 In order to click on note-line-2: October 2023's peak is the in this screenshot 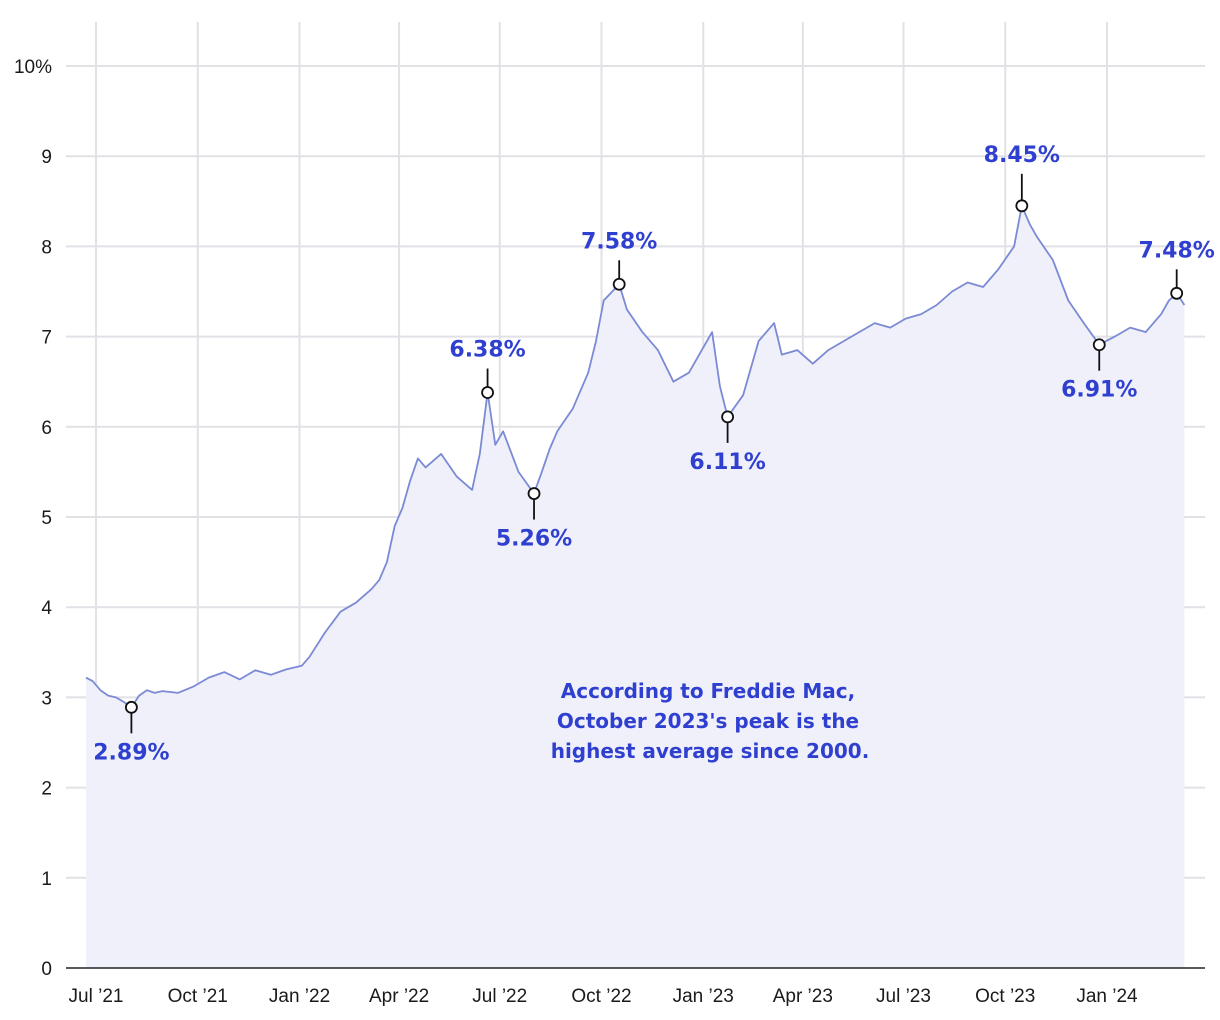, I will do `click(708, 721)`.